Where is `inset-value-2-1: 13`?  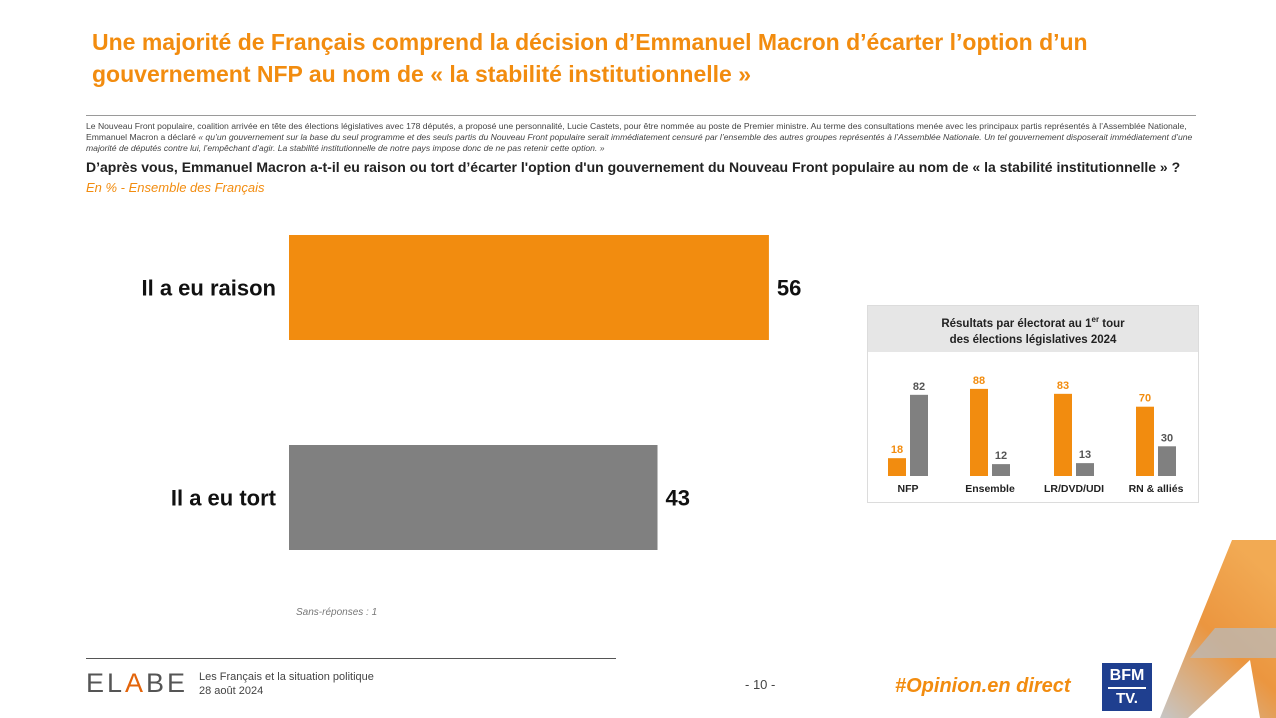
inset-value-2-1: 13 is located at coordinates (1085, 455).